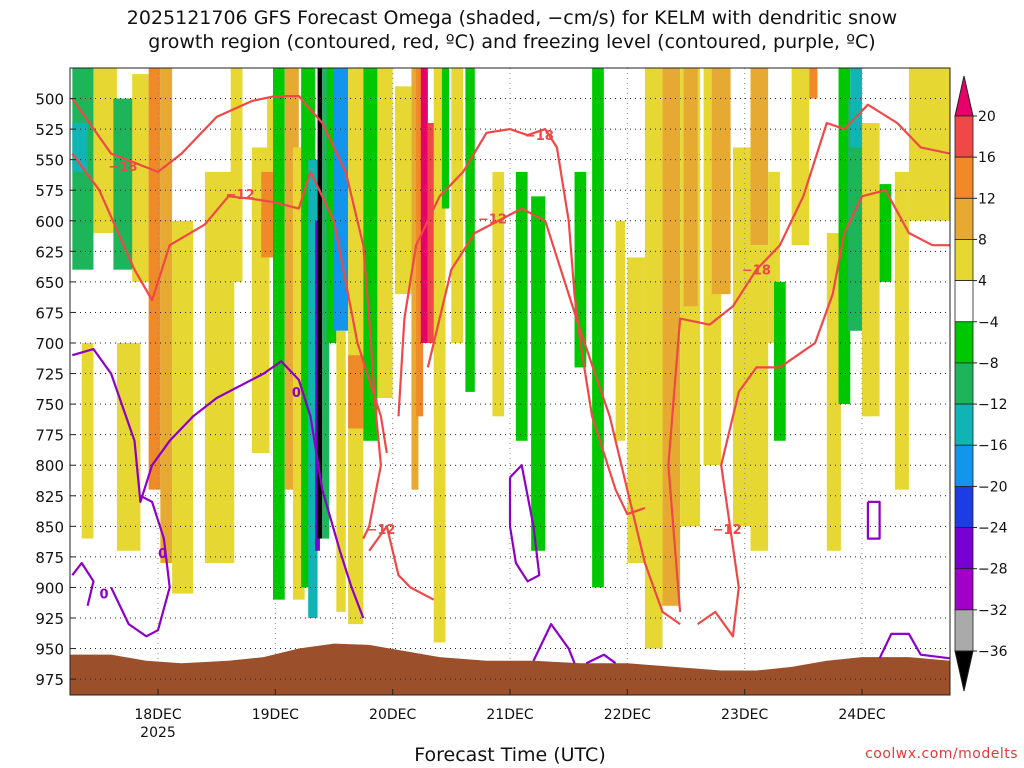 Image resolution: width=1024 pixels, height=768 pixels. I want to click on source-credit: coolwx.com/modelts, so click(941, 754).